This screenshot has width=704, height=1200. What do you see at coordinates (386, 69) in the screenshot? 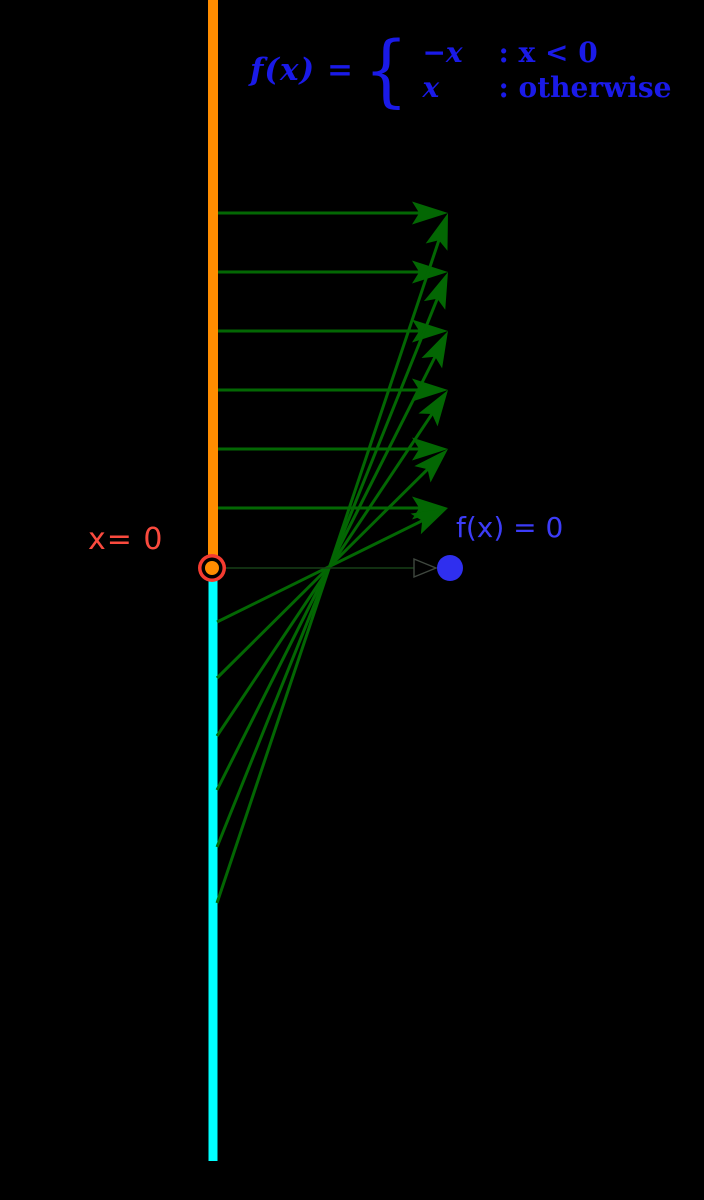
I see `cases-brace: {` at bounding box center [386, 69].